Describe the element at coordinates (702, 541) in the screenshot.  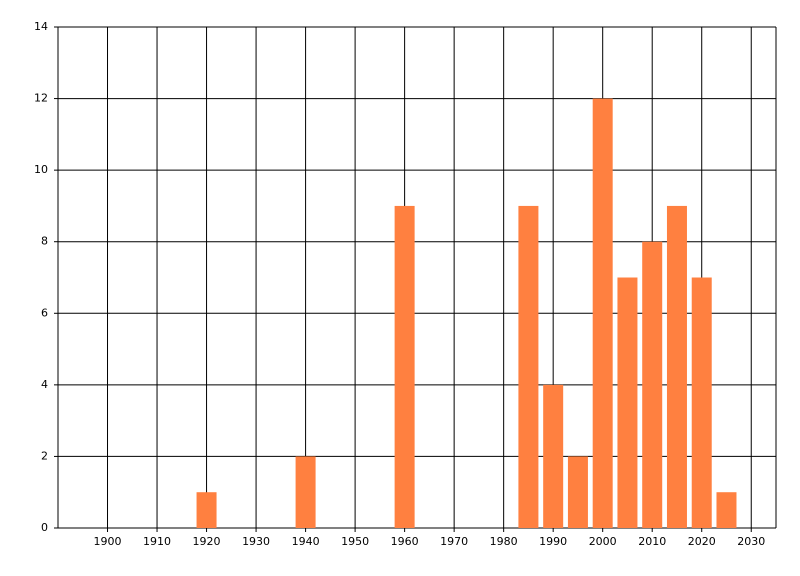
I see `x-tick-label: 2020` at that location.